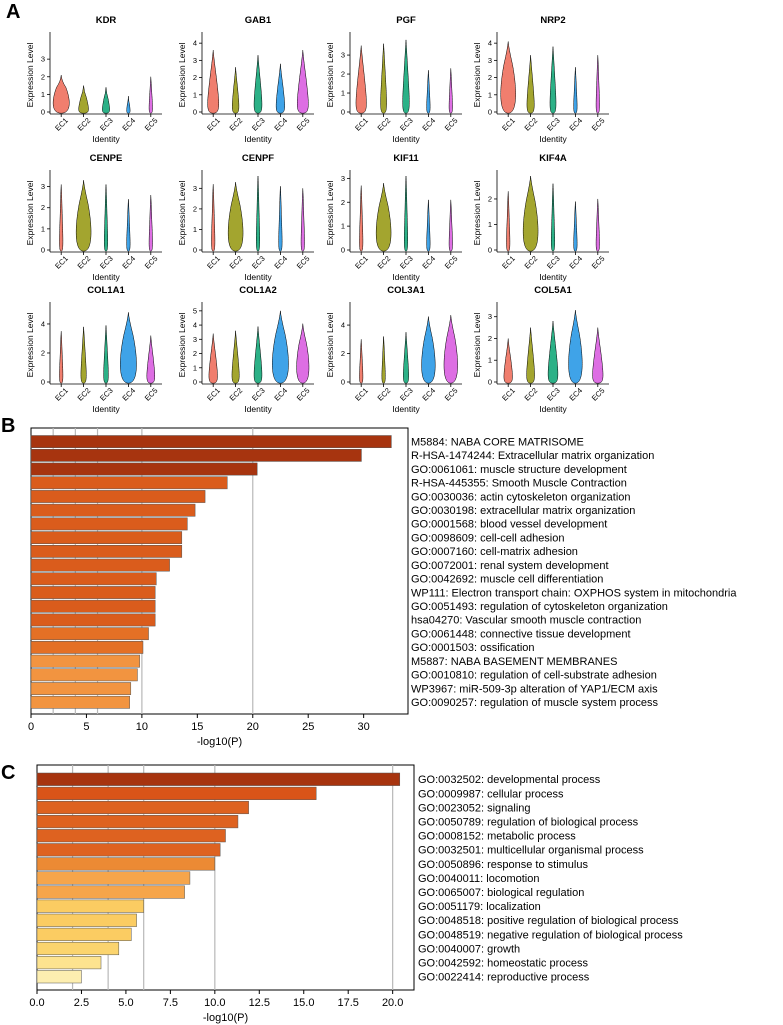 The width and height of the screenshot is (783, 1025). I want to click on violin-cenpf-ec4, so click(280, 219).